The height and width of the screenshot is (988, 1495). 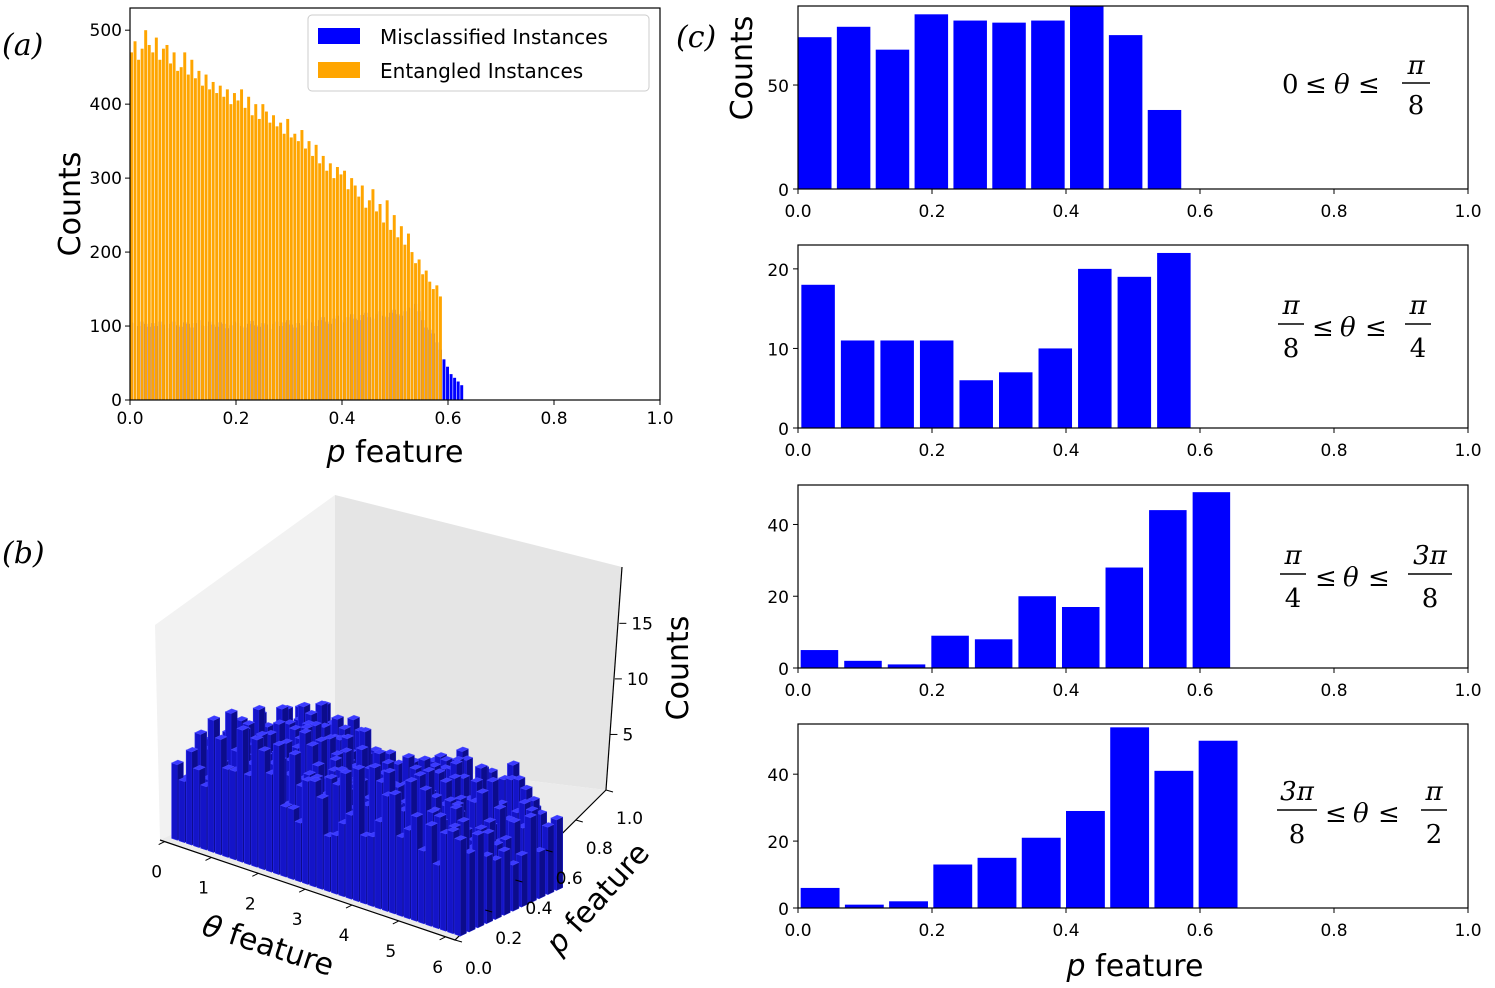 What do you see at coordinates (1199, 451) in the screenshot?
I see `x-tick-label: 0.6` at bounding box center [1199, 451].